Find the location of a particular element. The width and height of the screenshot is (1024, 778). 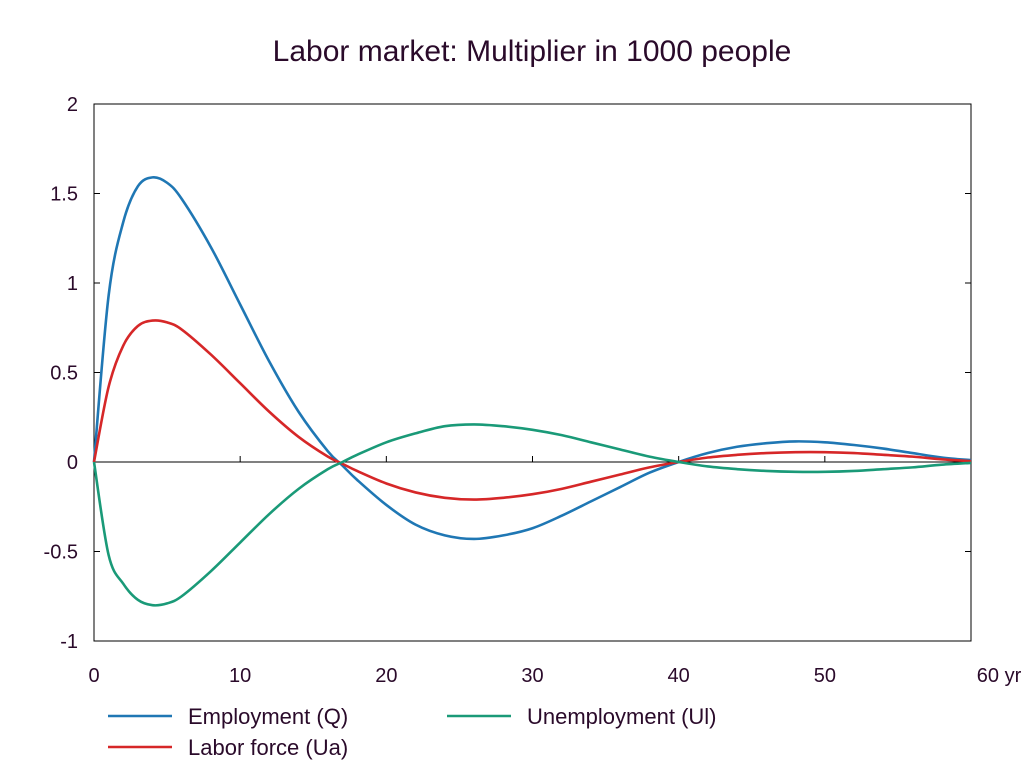

legend-label: Labor force (Ua) is located at coordinates (268, 747).